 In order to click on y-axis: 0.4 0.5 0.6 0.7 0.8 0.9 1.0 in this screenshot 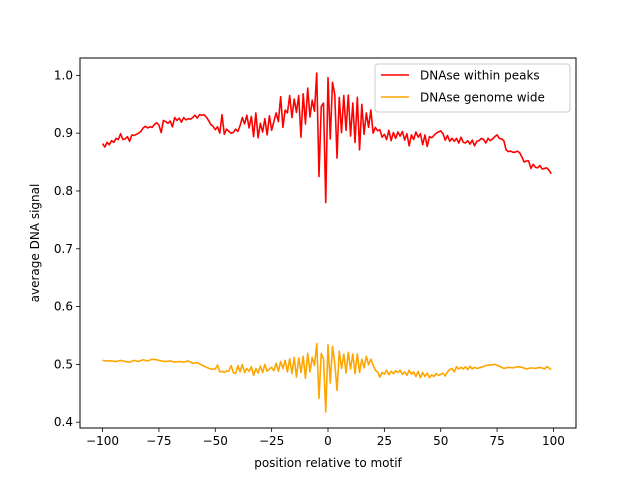, I will do `click(67, 248)`.